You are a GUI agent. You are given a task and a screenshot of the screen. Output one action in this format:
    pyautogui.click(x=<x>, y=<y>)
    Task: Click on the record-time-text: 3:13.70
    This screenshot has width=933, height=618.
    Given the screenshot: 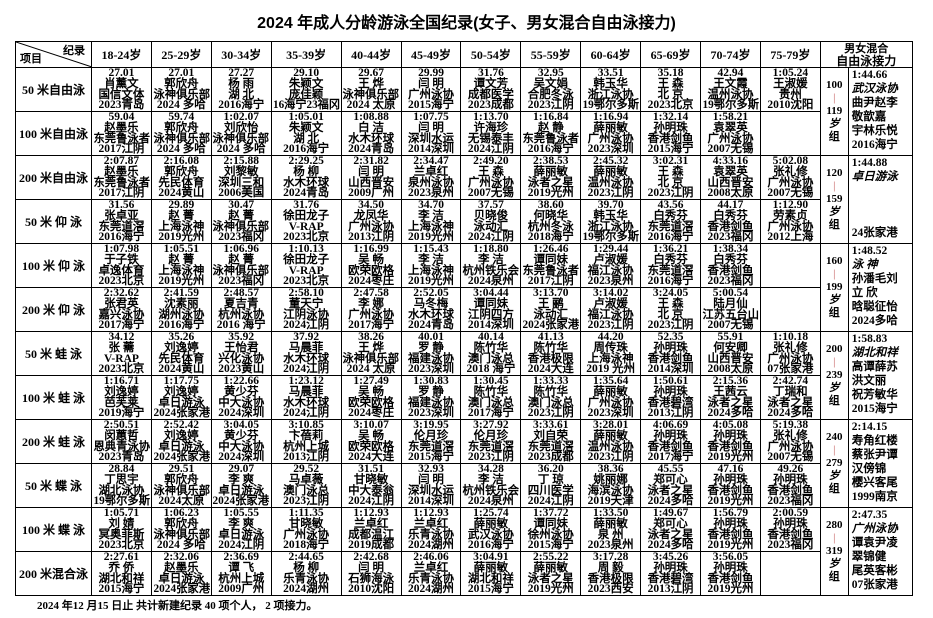 What is the action you would take?
    pyautogui.click(x=551, y=293)
    